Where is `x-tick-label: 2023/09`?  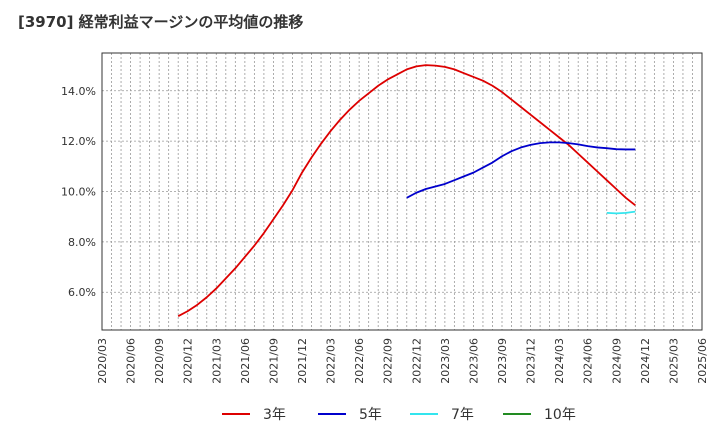 x-tick-label: 2023/09 is located at coordinates (502, 361).